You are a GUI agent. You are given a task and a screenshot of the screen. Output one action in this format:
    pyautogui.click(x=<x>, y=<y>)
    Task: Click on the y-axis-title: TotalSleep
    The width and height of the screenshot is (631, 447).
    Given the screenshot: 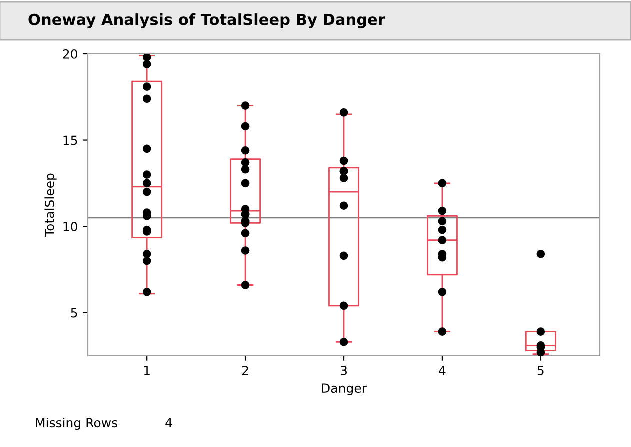 What is the action you would take?
    pyautogui.click(x=50, y=205)
    